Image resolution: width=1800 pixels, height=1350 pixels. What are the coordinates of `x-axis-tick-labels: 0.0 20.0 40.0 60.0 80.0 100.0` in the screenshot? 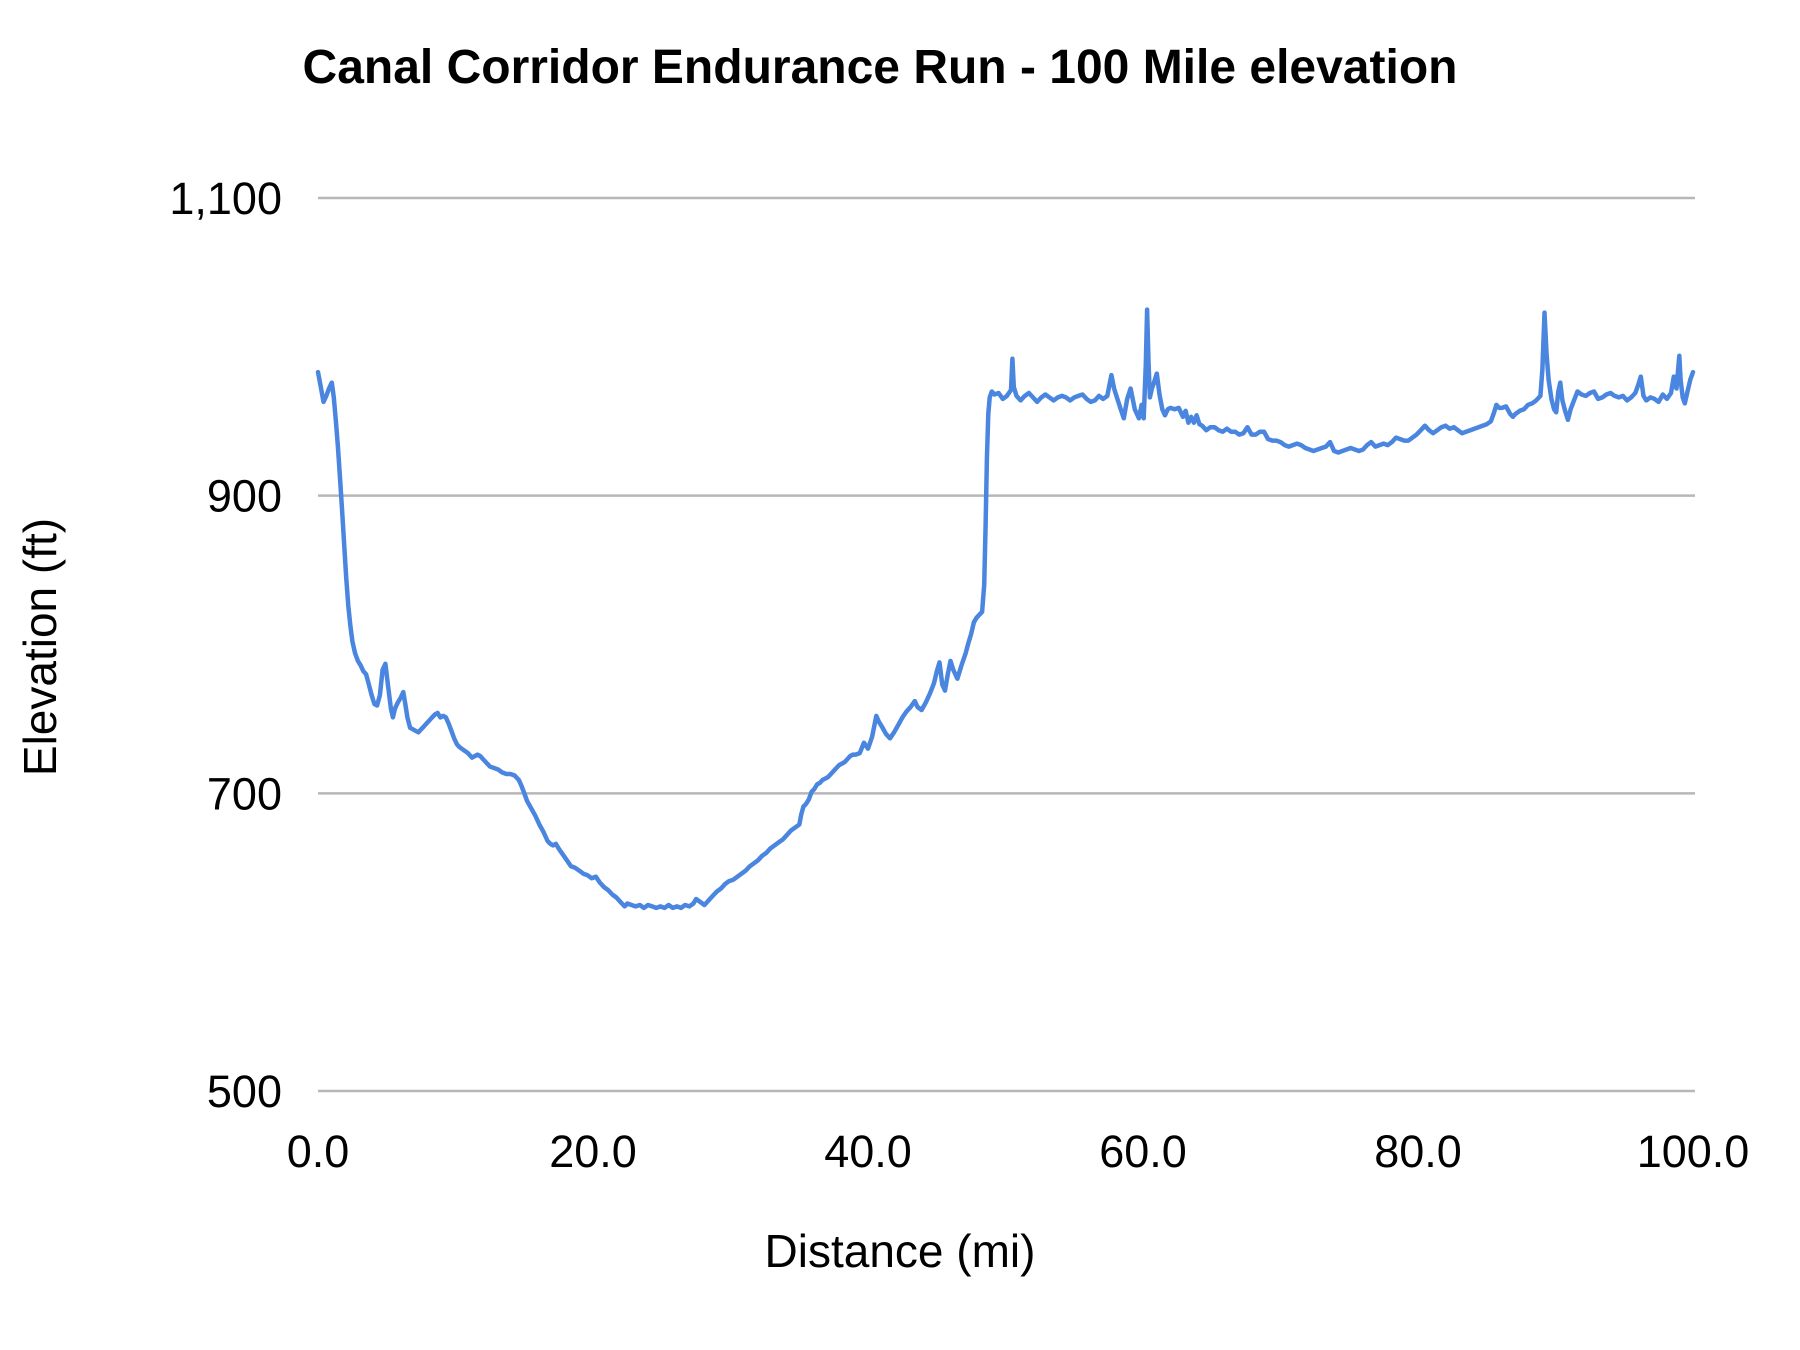 It's located at (1018, 1151).